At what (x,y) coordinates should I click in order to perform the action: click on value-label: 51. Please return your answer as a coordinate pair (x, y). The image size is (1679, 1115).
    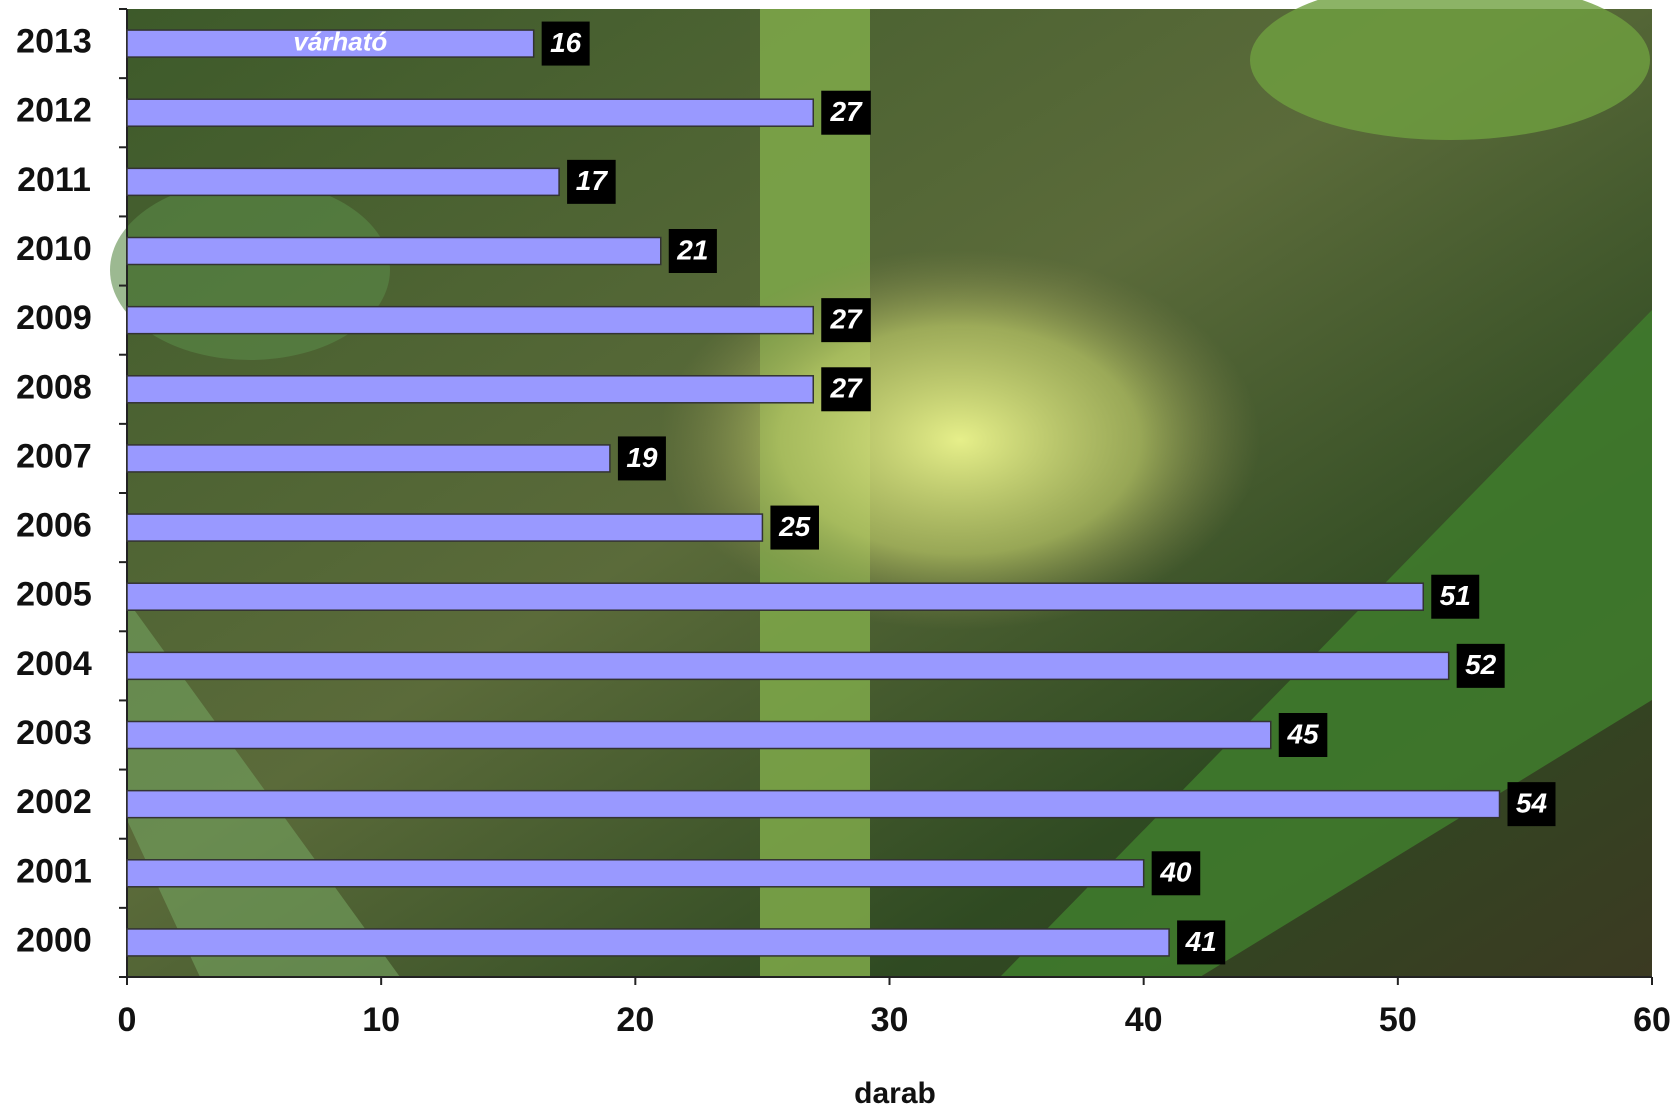
    Looking at the image, I should click on (1455, 595).